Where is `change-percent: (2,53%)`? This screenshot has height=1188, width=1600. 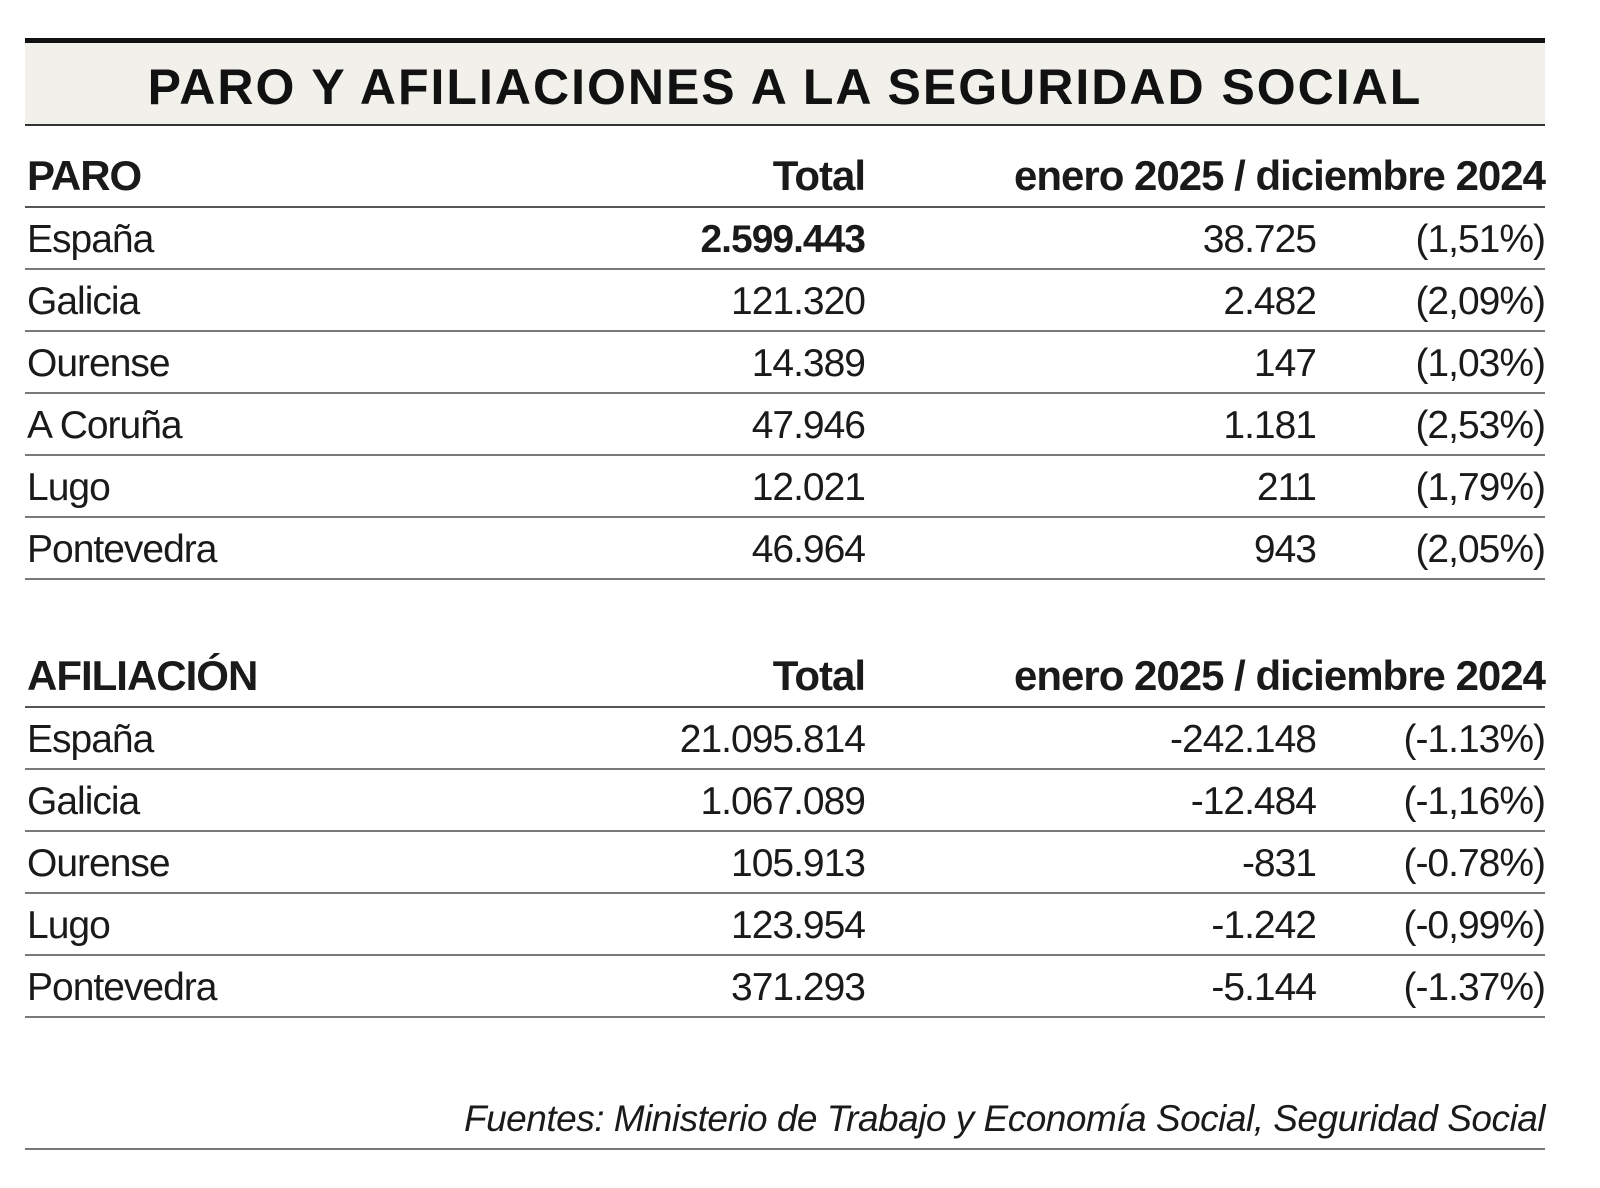
change-percent: (2,53%) is located at coordinates (1480, 425).